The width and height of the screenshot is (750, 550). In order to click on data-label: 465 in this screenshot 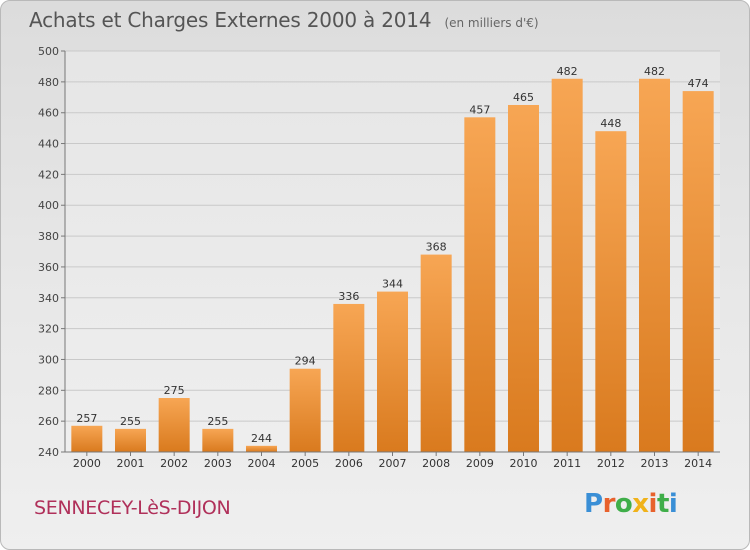, I will do `click(523, 97)`.